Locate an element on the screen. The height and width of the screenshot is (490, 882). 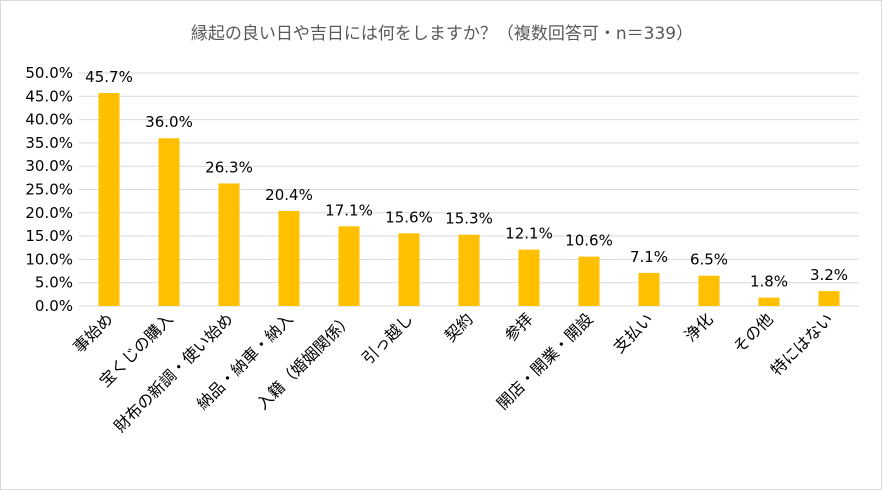
data-label: 7.1% is located at coordinates (649, 257).